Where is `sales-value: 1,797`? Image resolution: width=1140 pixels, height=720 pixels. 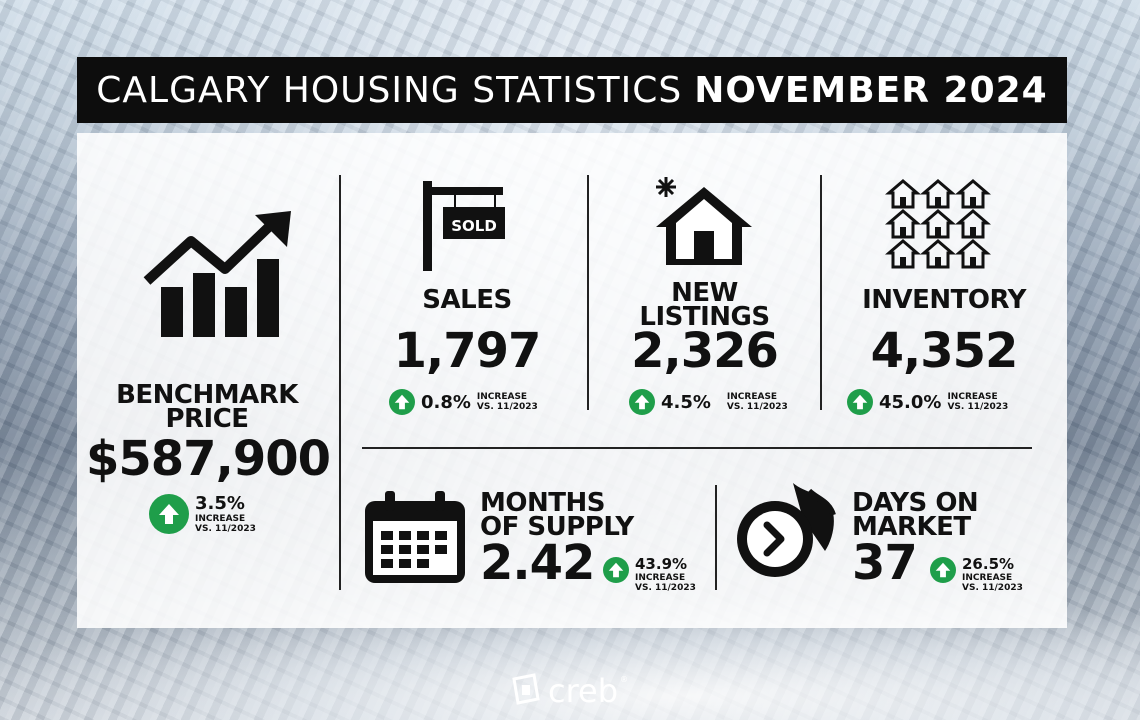
sales-value: 1,797 is located at coordinates (467, 351).